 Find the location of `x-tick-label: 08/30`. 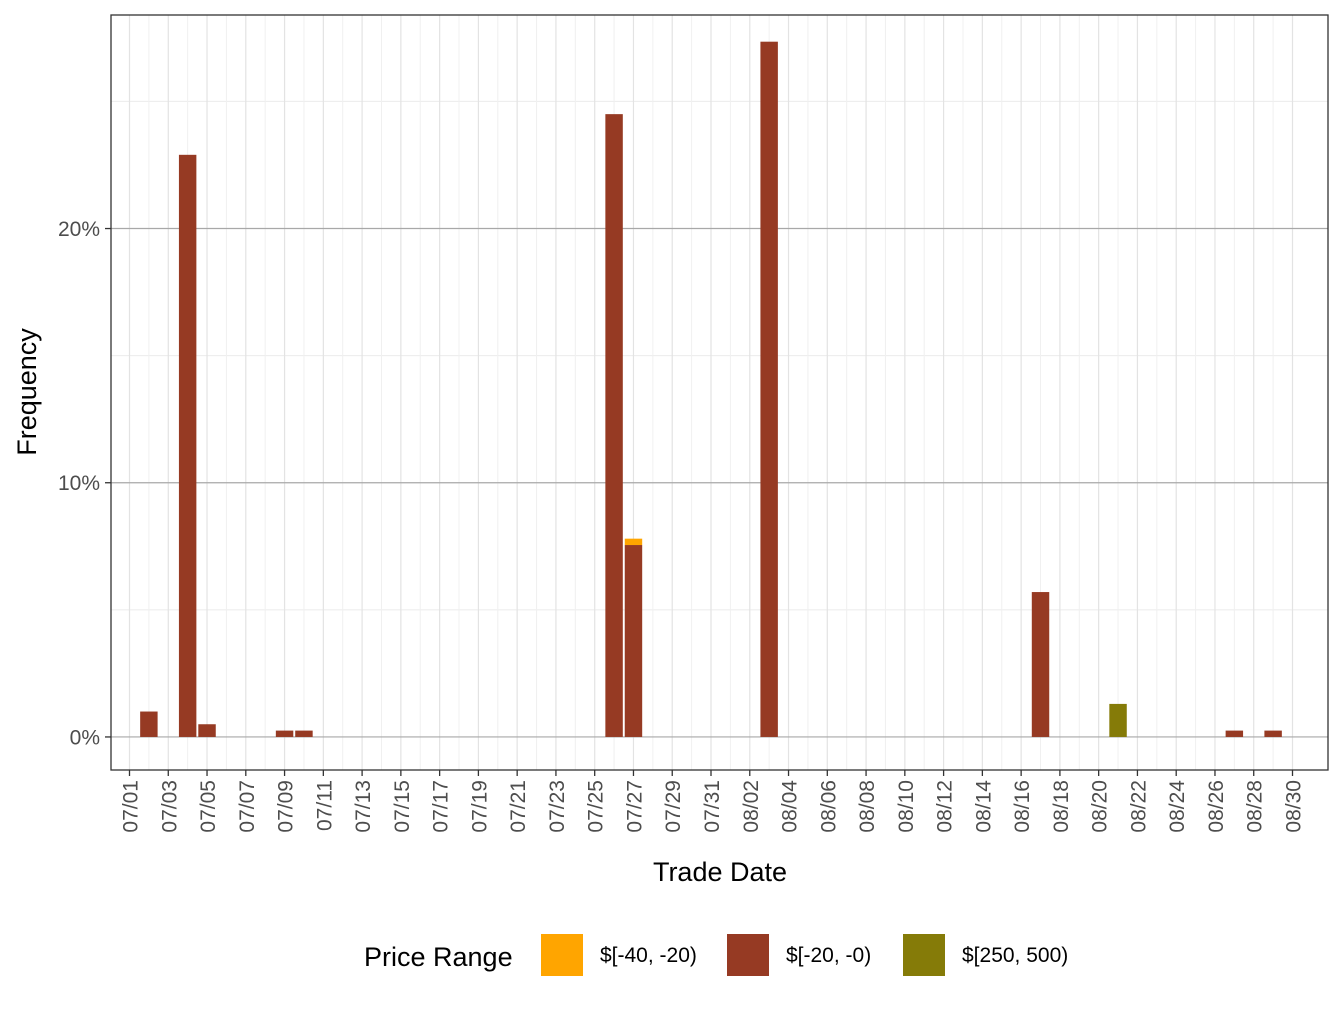

x-tick-label: 08/30 is located at coordinates (1294, 806).